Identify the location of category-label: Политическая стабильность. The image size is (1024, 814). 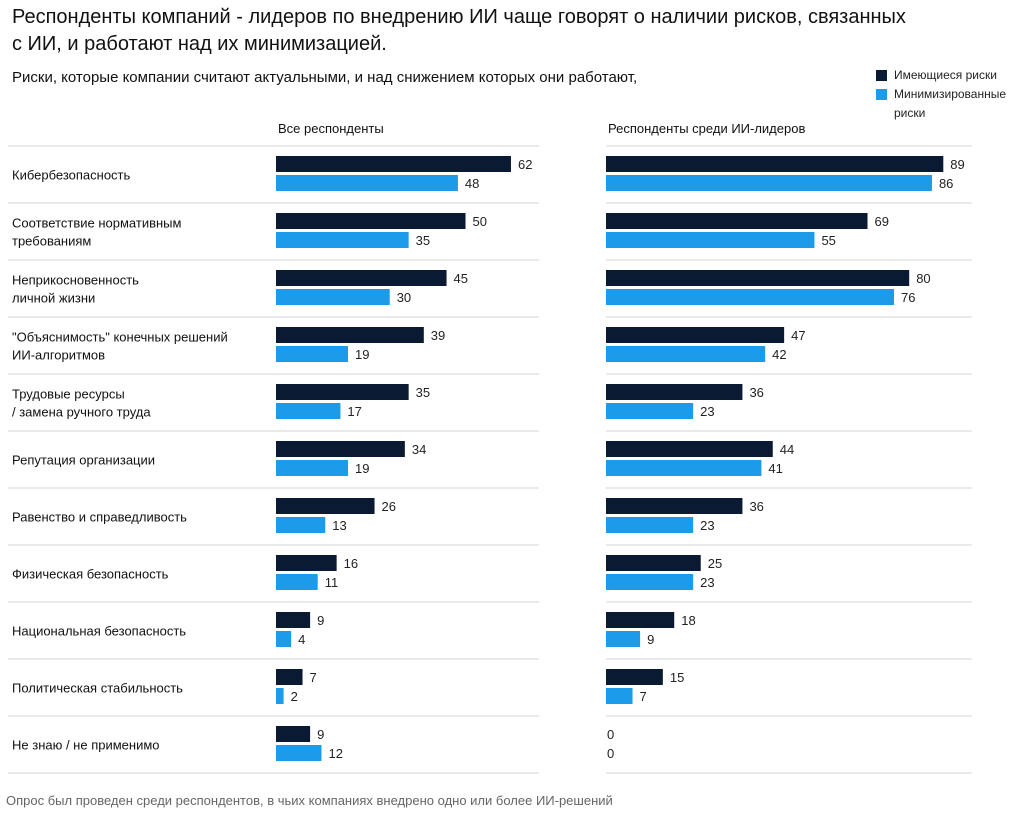
(97, 688).